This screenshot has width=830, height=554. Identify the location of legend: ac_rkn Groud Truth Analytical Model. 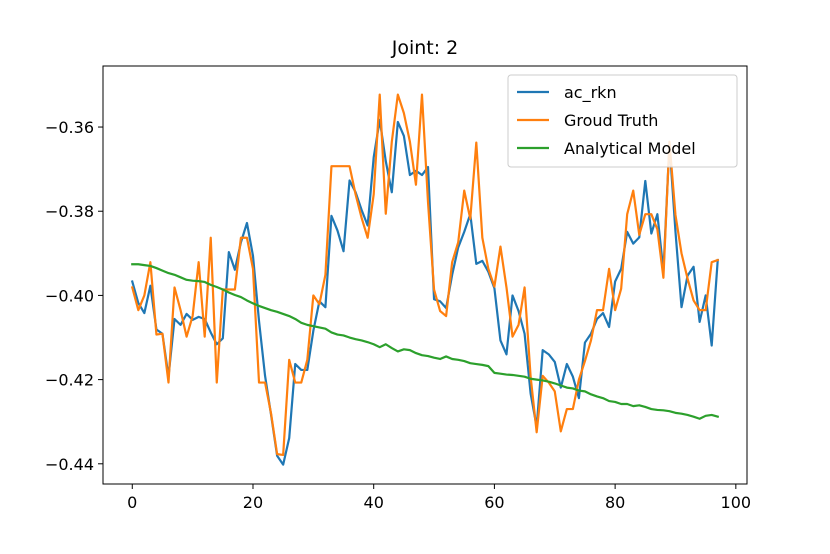
(622, 121).